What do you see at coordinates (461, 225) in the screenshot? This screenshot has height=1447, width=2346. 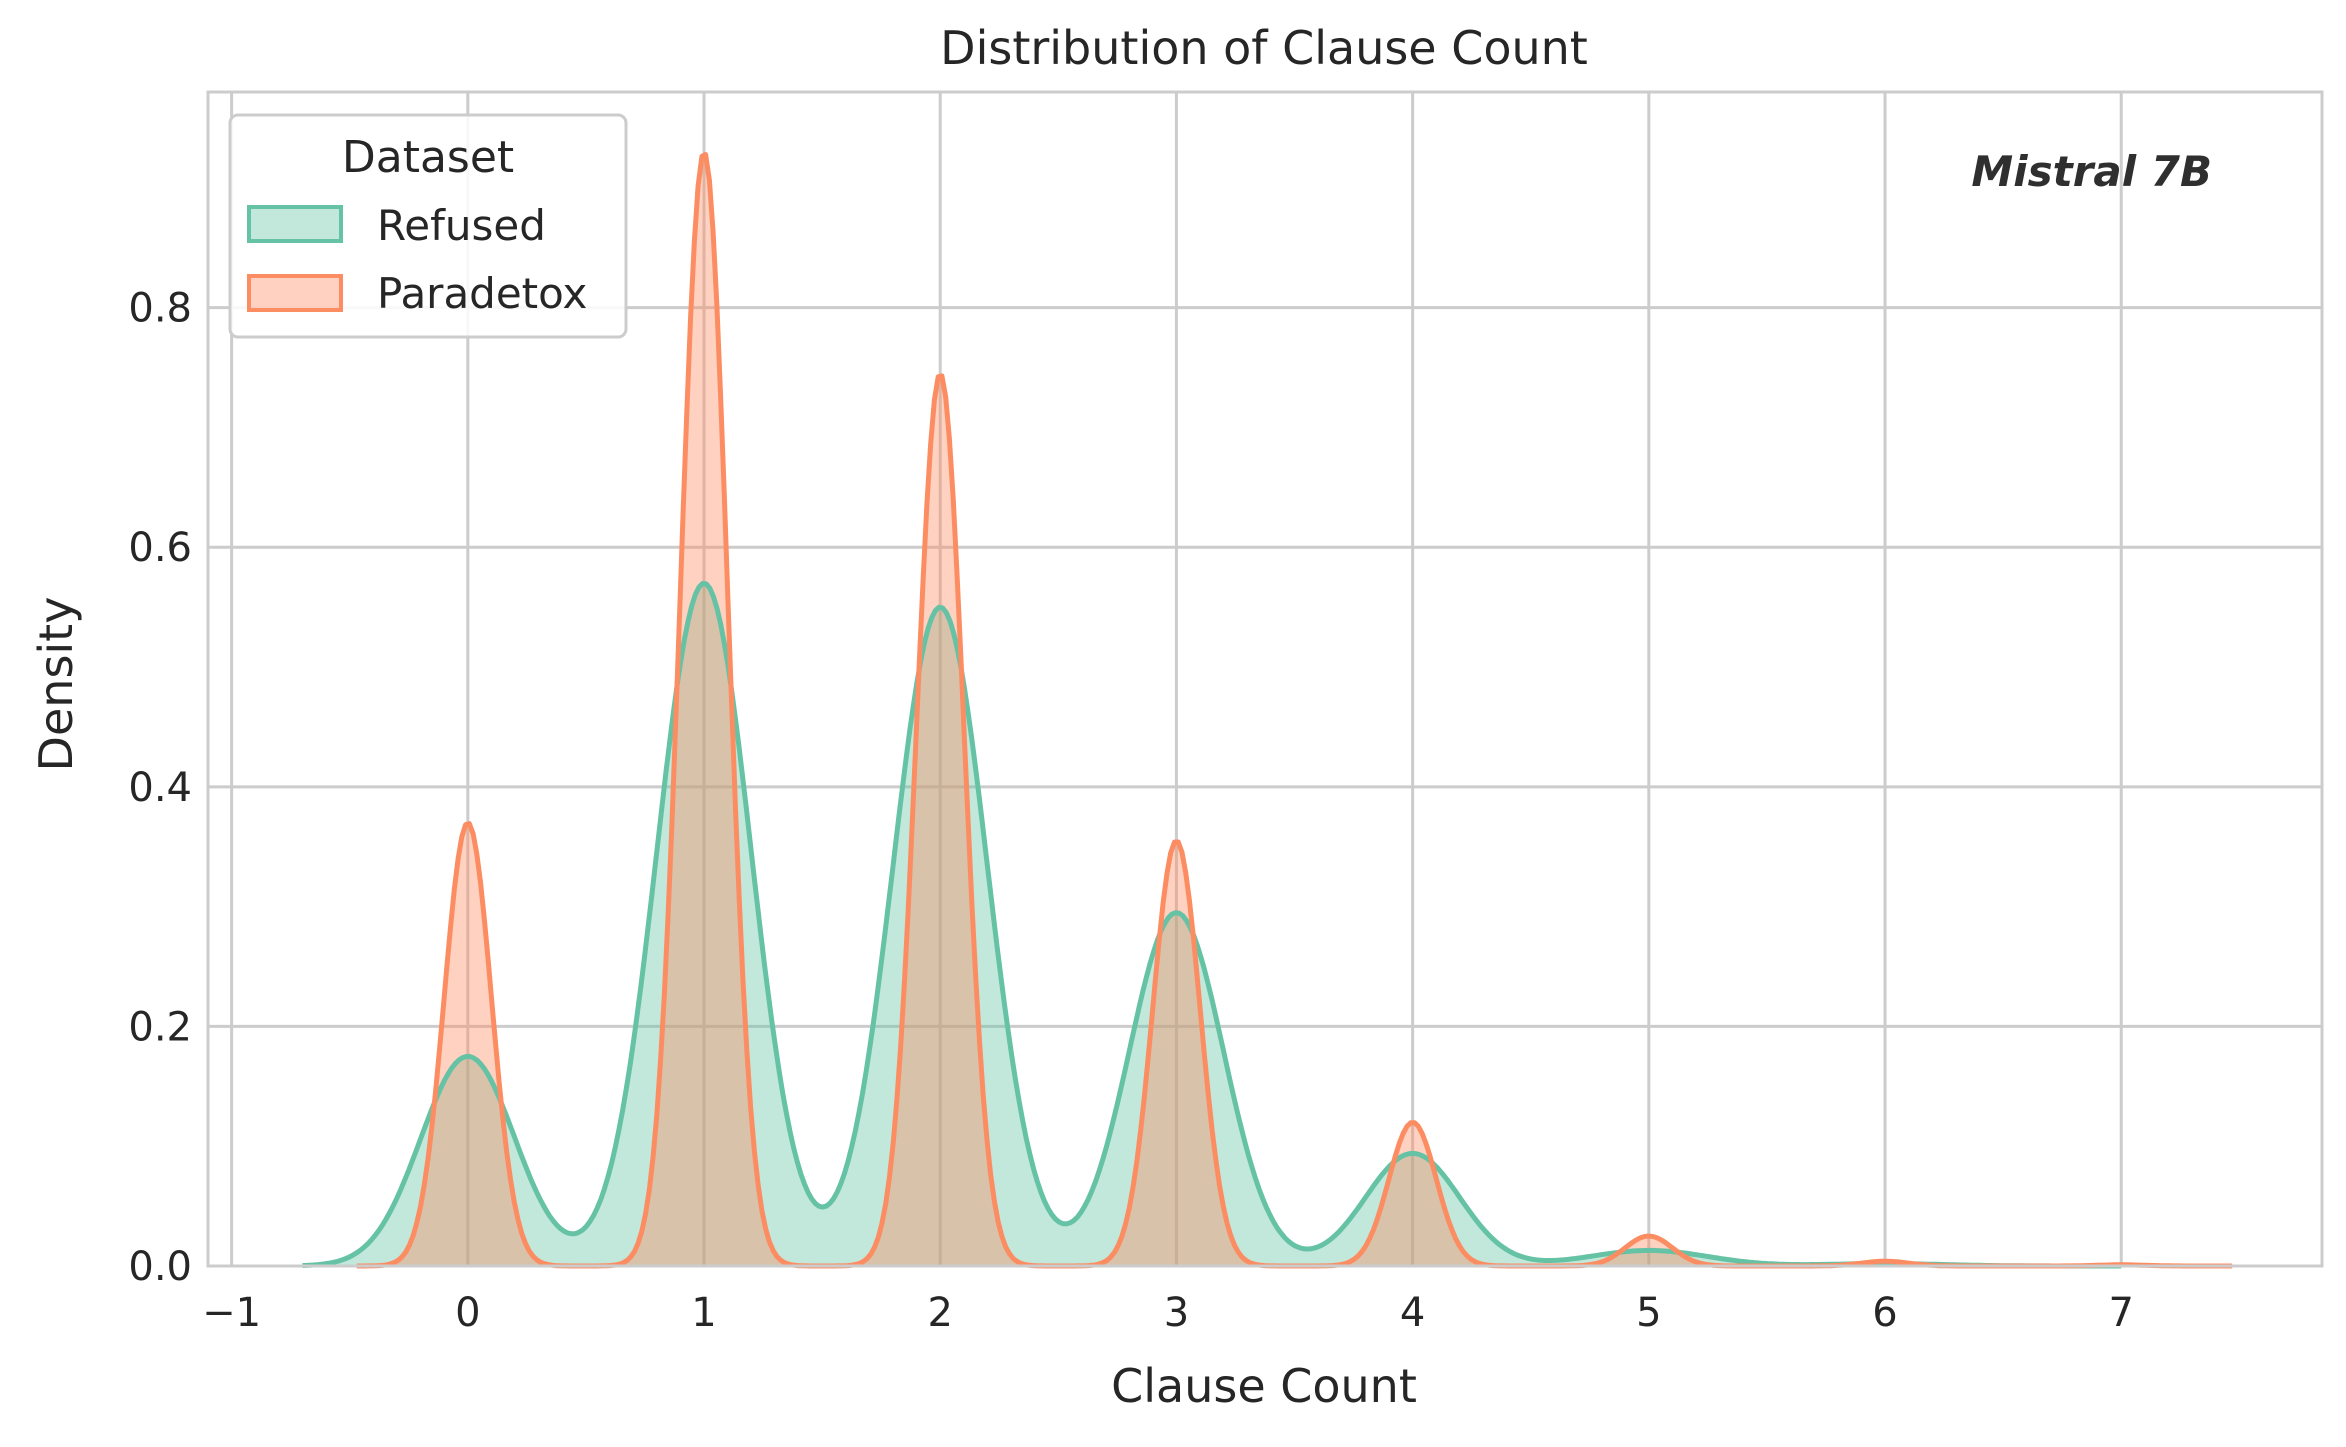 I see `legend-label-refused: Refused` at bounding box center [461, 225].